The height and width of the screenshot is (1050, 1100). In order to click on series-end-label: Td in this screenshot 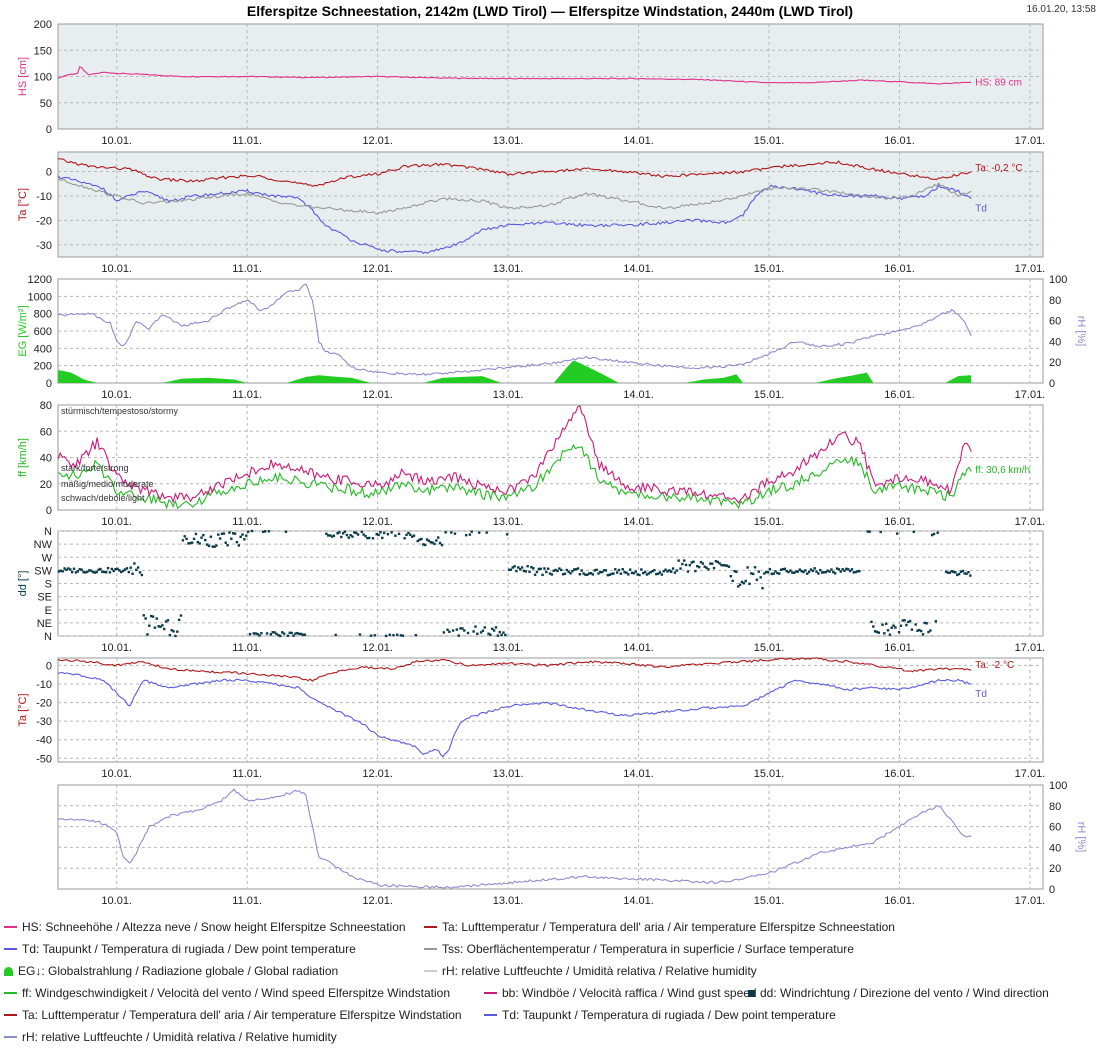, I will do `click(981, 208)`.